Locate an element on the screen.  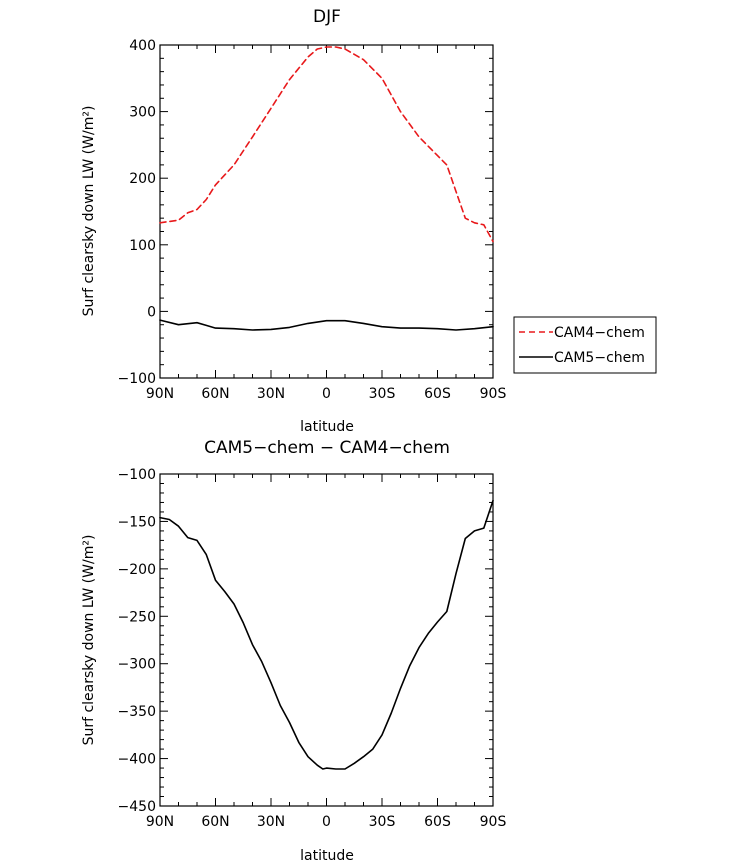
y-tick-label: −350 is located at coordinates (137, 712).